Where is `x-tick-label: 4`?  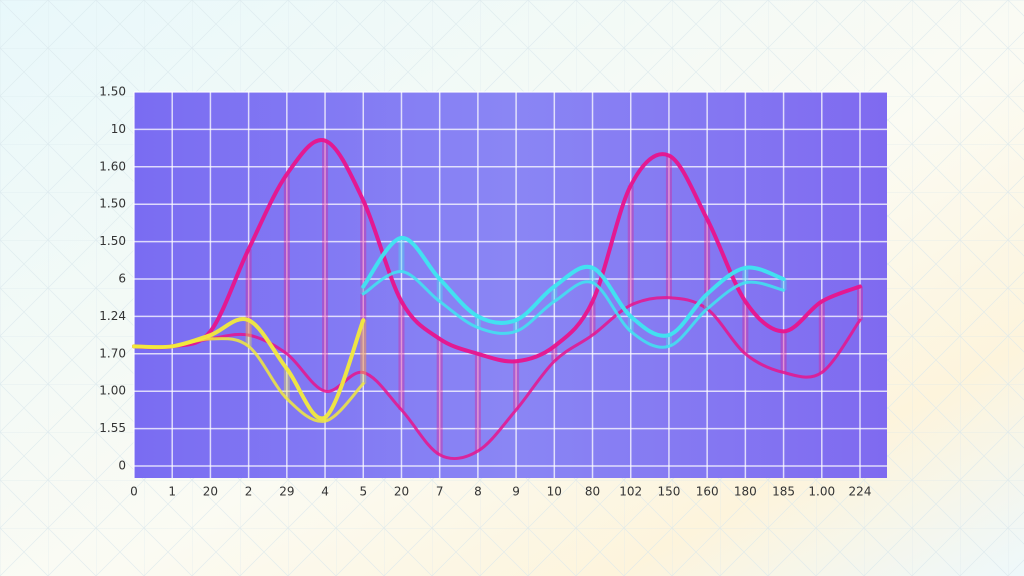 x-tick-label: 4 is located at coordinates (325, 492).